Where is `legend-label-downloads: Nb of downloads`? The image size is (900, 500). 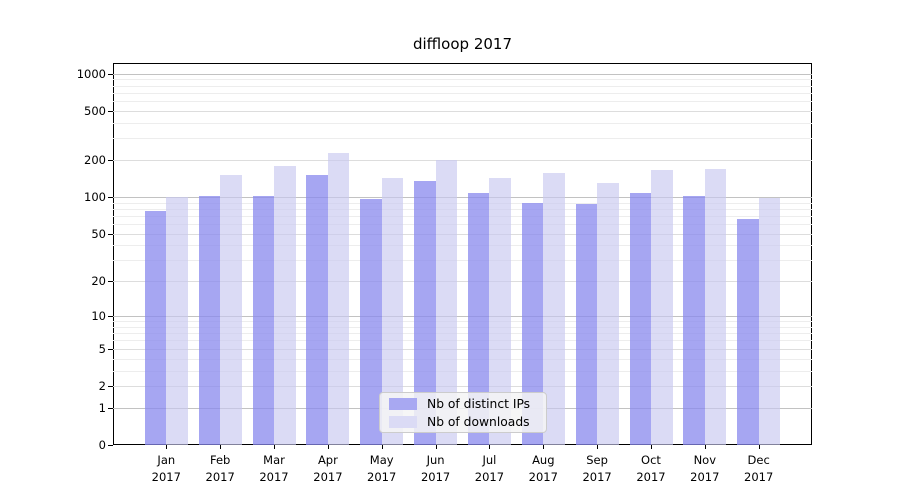 legend-label-downloads: Nb of downloads is located at coordinates (478, 421).